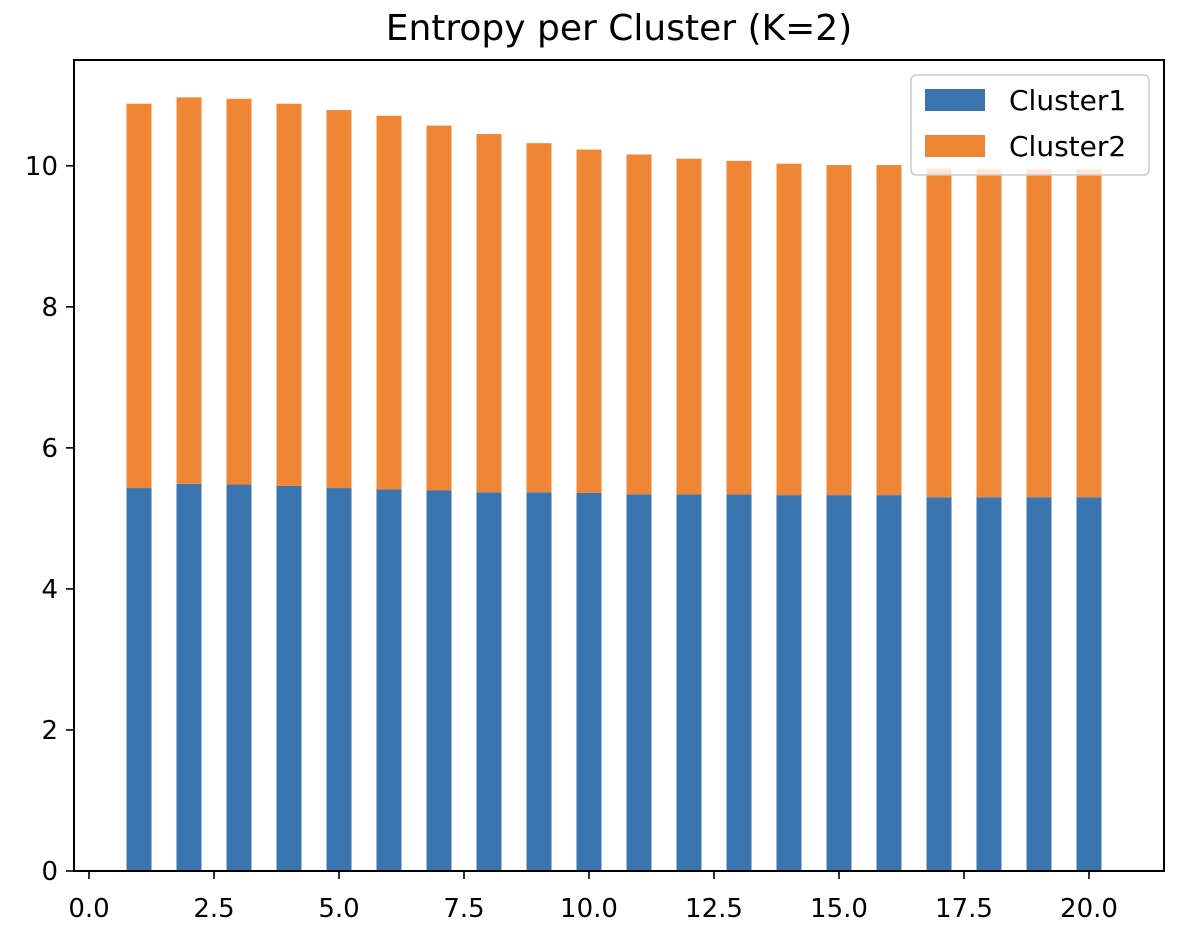 This screenshot has height=936, width=1184. I want to click on y-tick-label: 4, so click(49, 590).